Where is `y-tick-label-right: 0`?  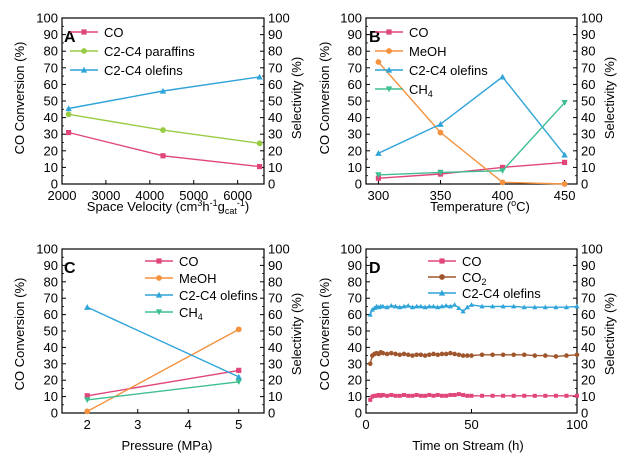
y-tick-label-right: 0 is located at coordinates (584, 413).